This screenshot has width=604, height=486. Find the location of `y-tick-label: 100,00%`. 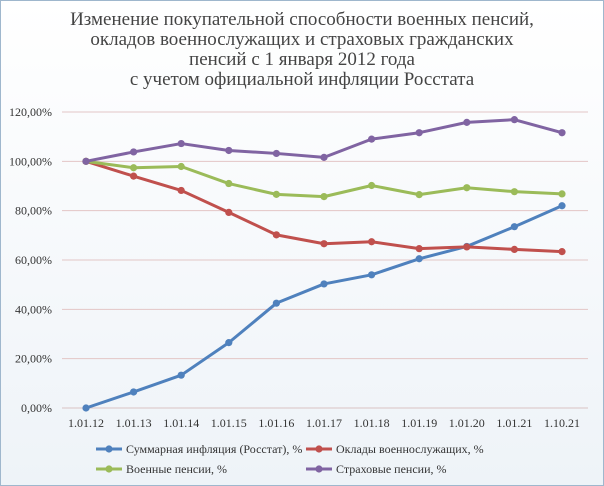

y-tick-label: 100,00% is located at coordinates (30, 161).